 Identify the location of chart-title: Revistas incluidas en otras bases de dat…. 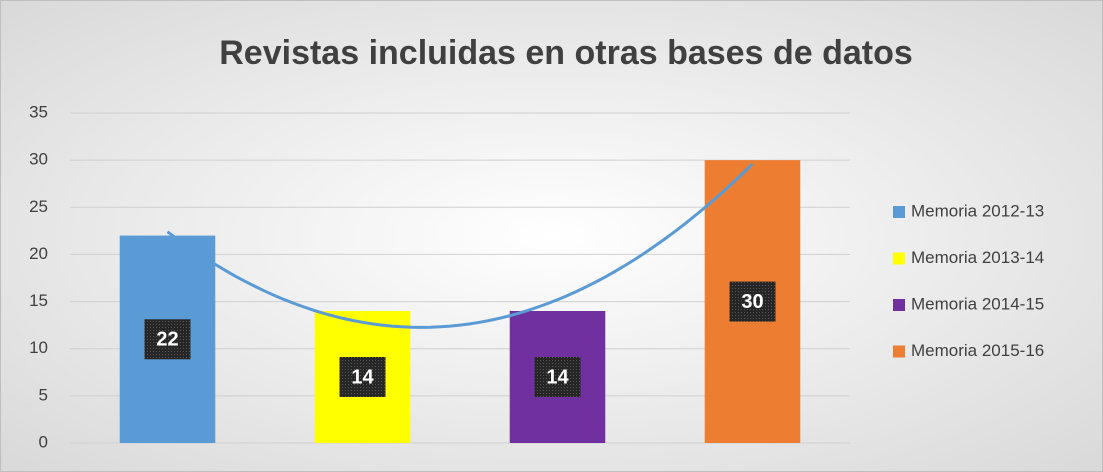
(566, 53).